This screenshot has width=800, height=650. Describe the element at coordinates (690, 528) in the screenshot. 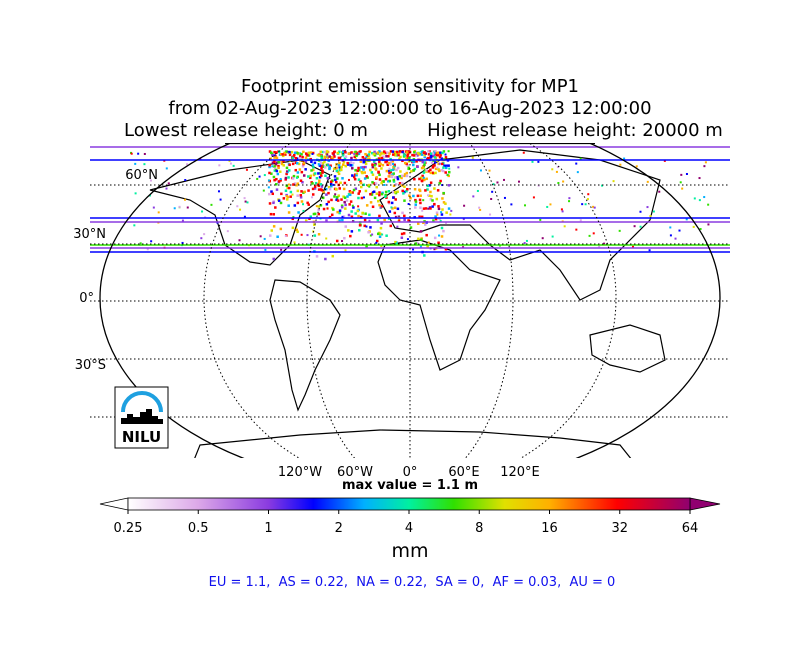

I see `colorbar-tick-label: 64` at that location.